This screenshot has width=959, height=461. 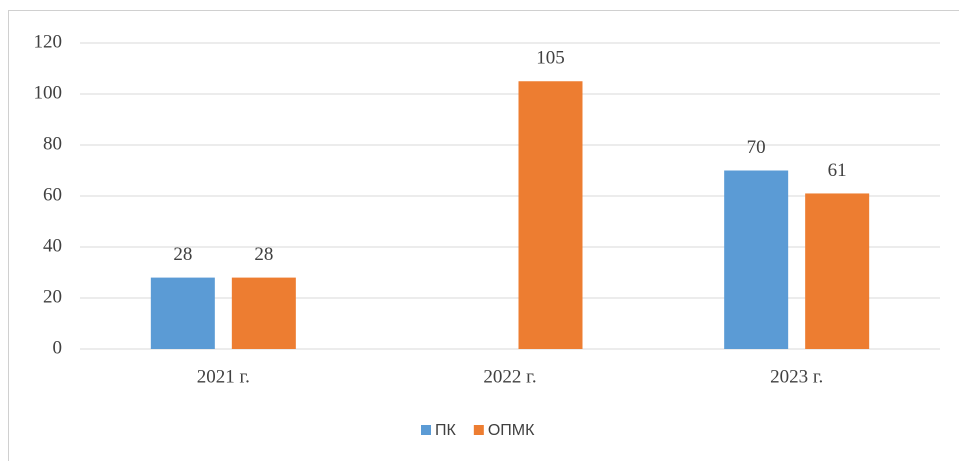 What do you see at coordinates (52, 245) in the screenshot?
I see `y-tick-label: 40` at bounding box center [52, 245].